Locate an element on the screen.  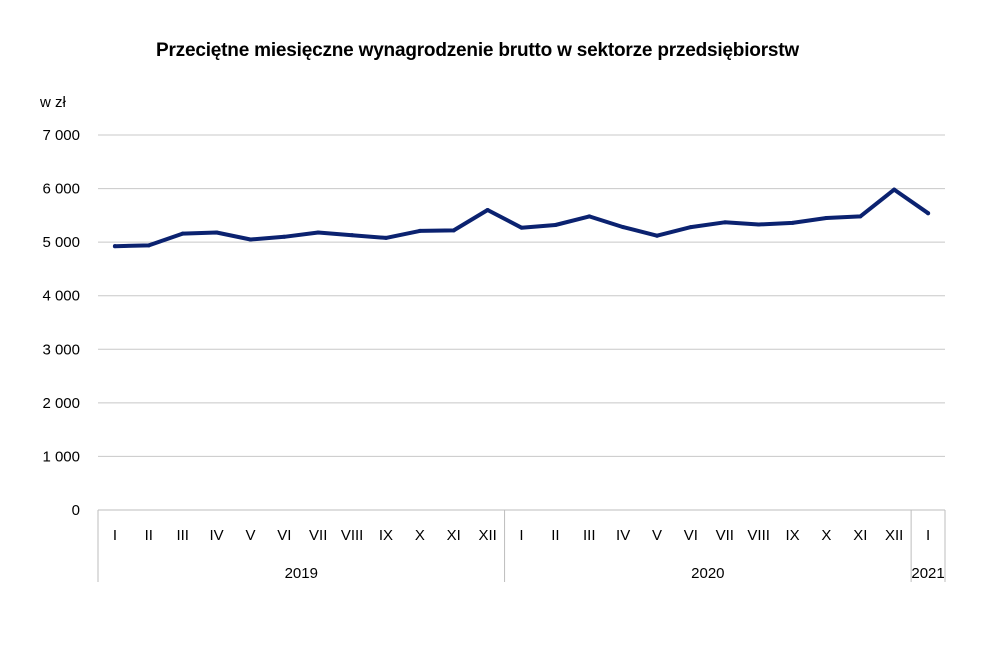
y-tick-label: 5 000 is located at coordinates (61, 242).